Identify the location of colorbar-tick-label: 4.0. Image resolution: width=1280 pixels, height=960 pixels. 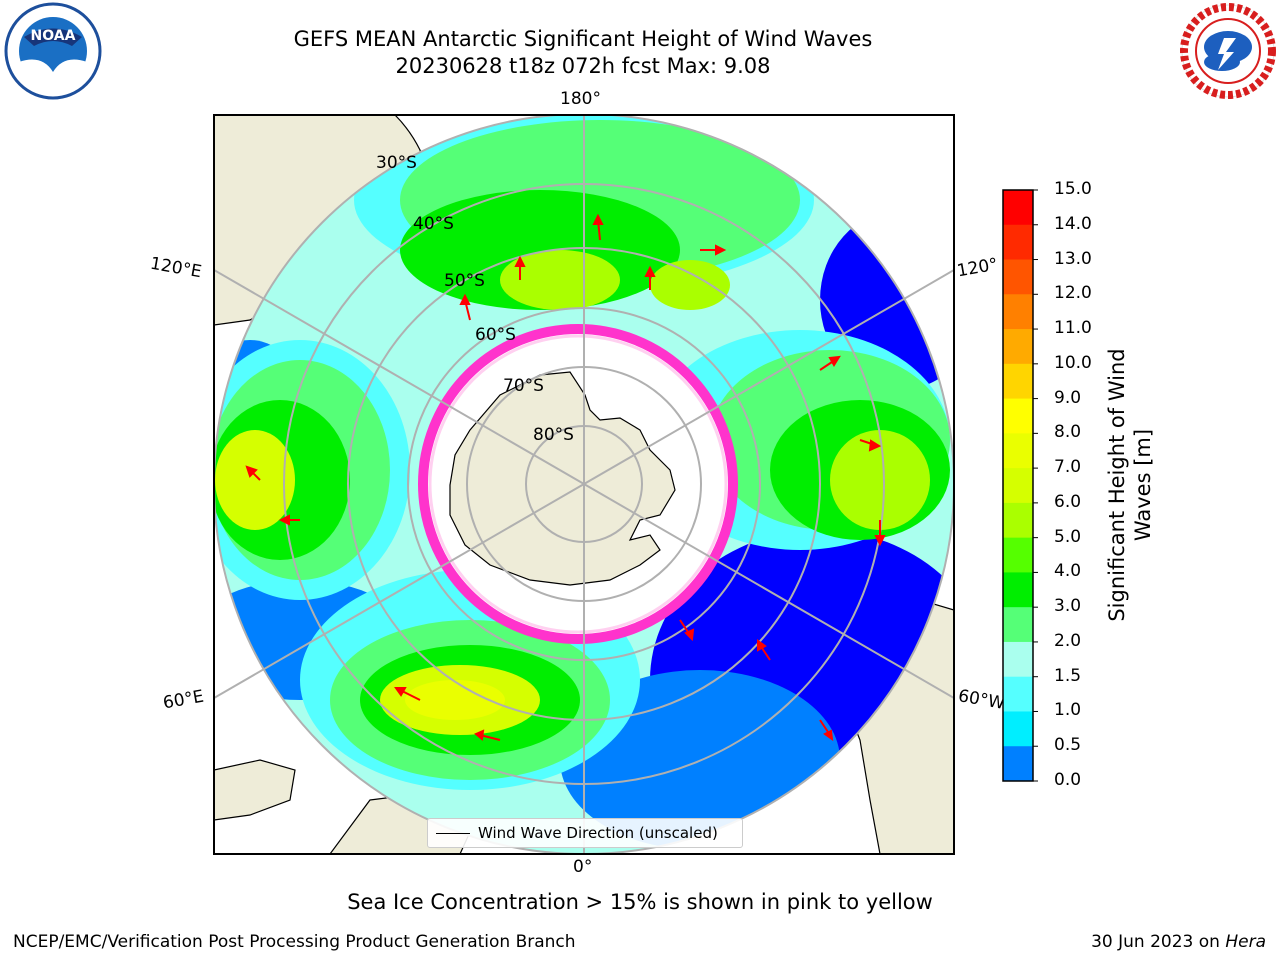
(1068, 571).